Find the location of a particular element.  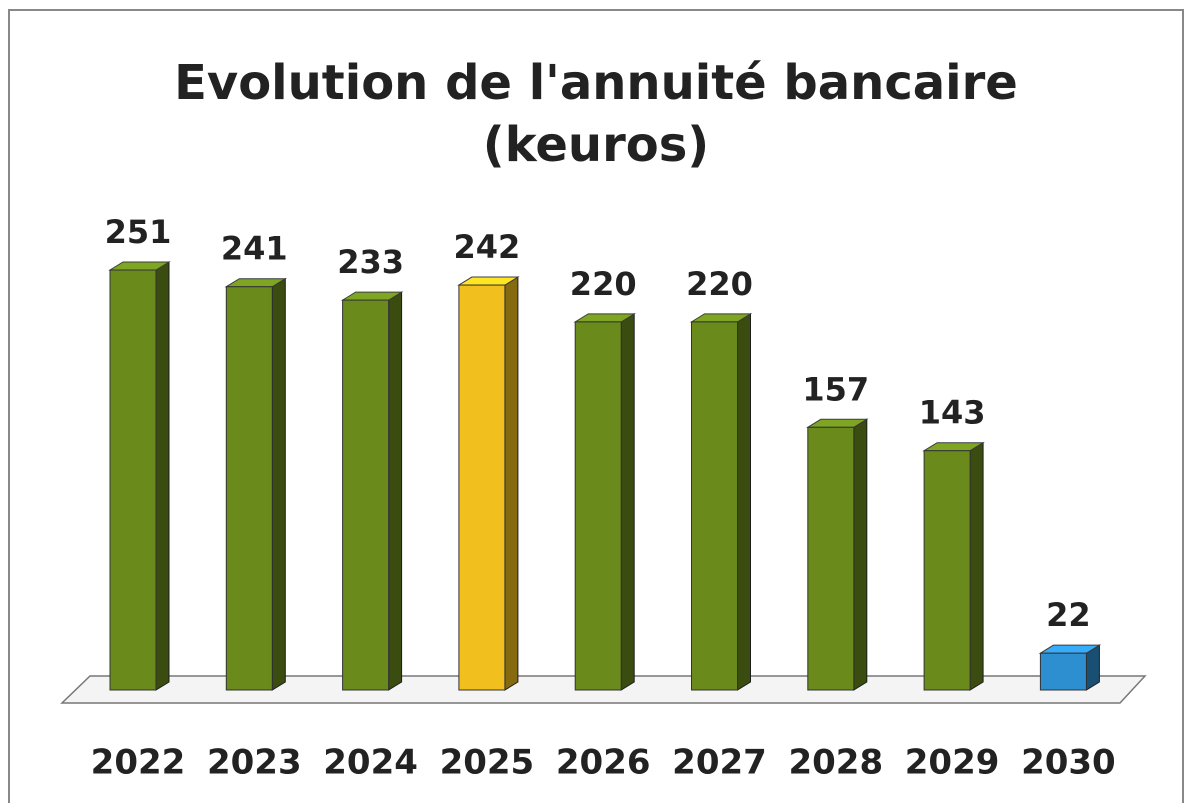

x-tick-label: 2025 is located at coordinates (487, 763).